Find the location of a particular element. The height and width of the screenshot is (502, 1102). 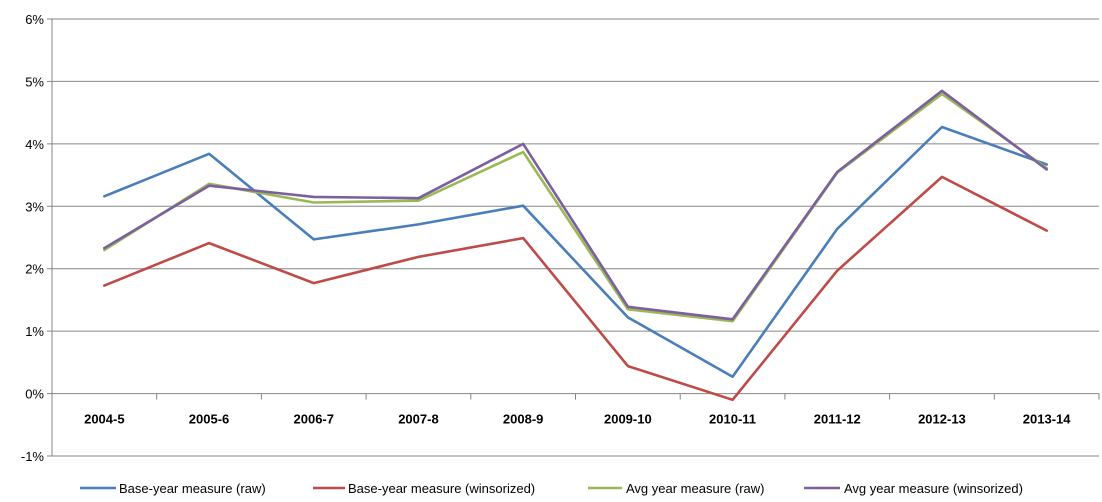

x-tick-label-4: 2008-9 is located at coordinates (523, 419).